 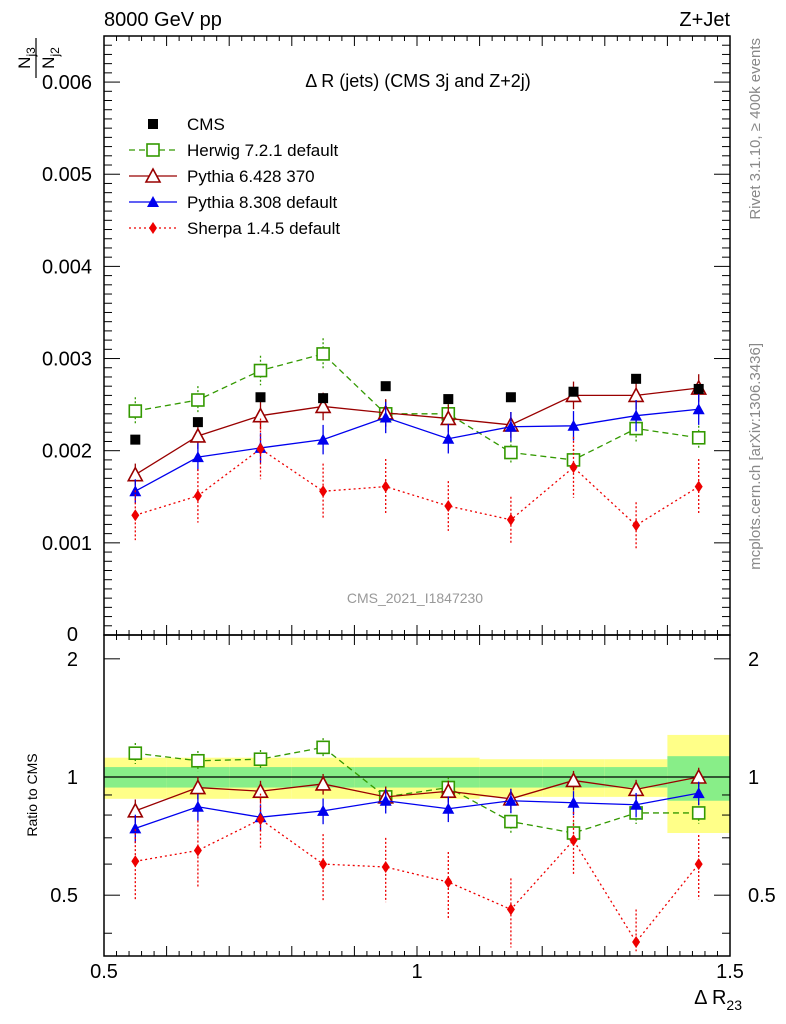 What do you see at coordinates (163, 20) in the screenshot?
I see `header-left: 8000 GeV pp` at bounding box center [163, 20].